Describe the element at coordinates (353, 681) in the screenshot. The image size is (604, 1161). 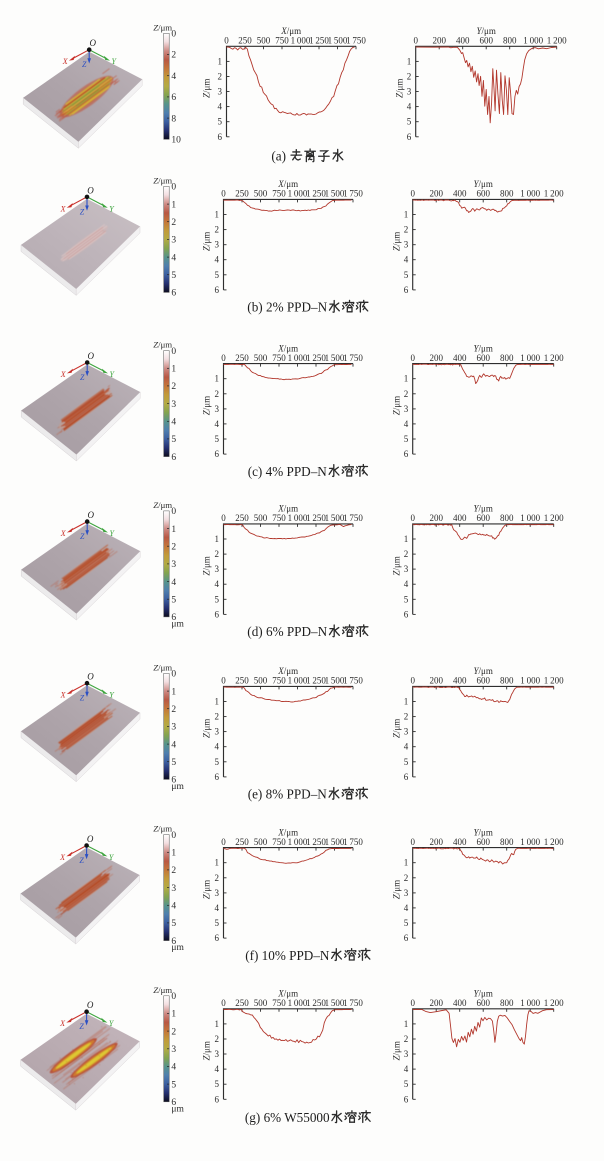
I see `svg-text: 1 750` at that location.